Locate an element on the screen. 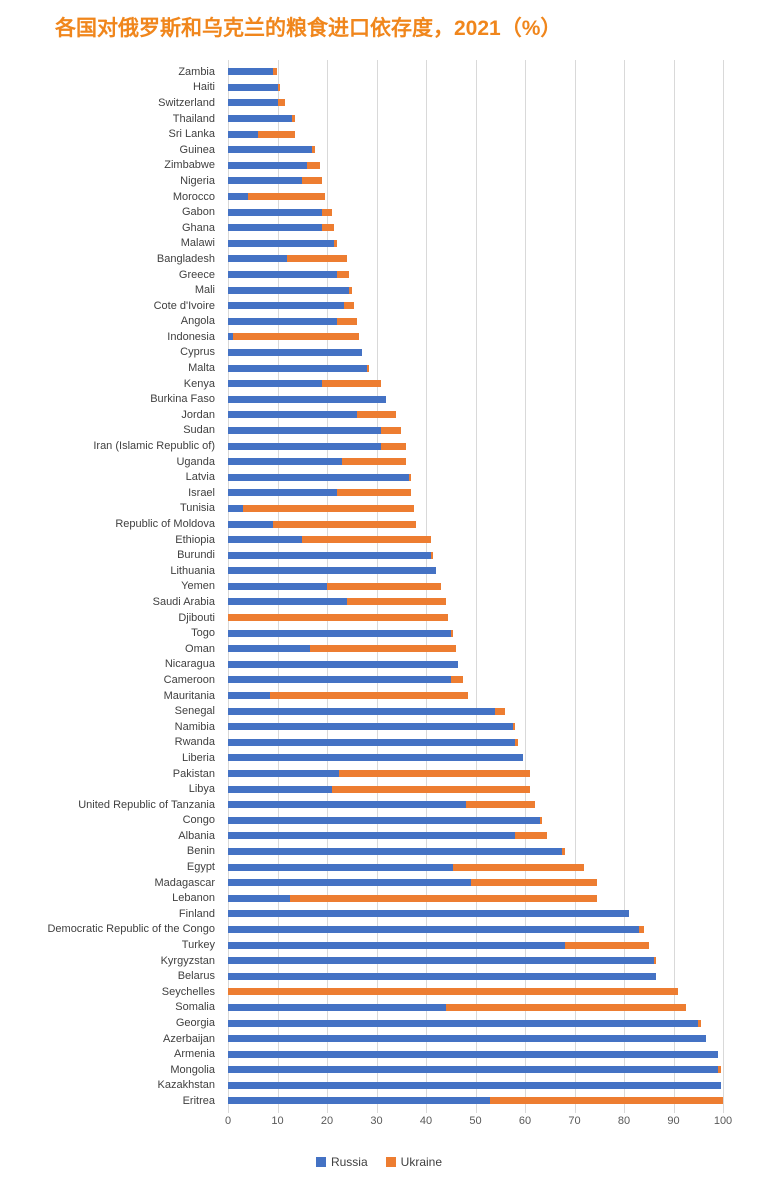 This screenshot has width=758, height=1180. category-label: Libya is located at coordinates (201, 789).